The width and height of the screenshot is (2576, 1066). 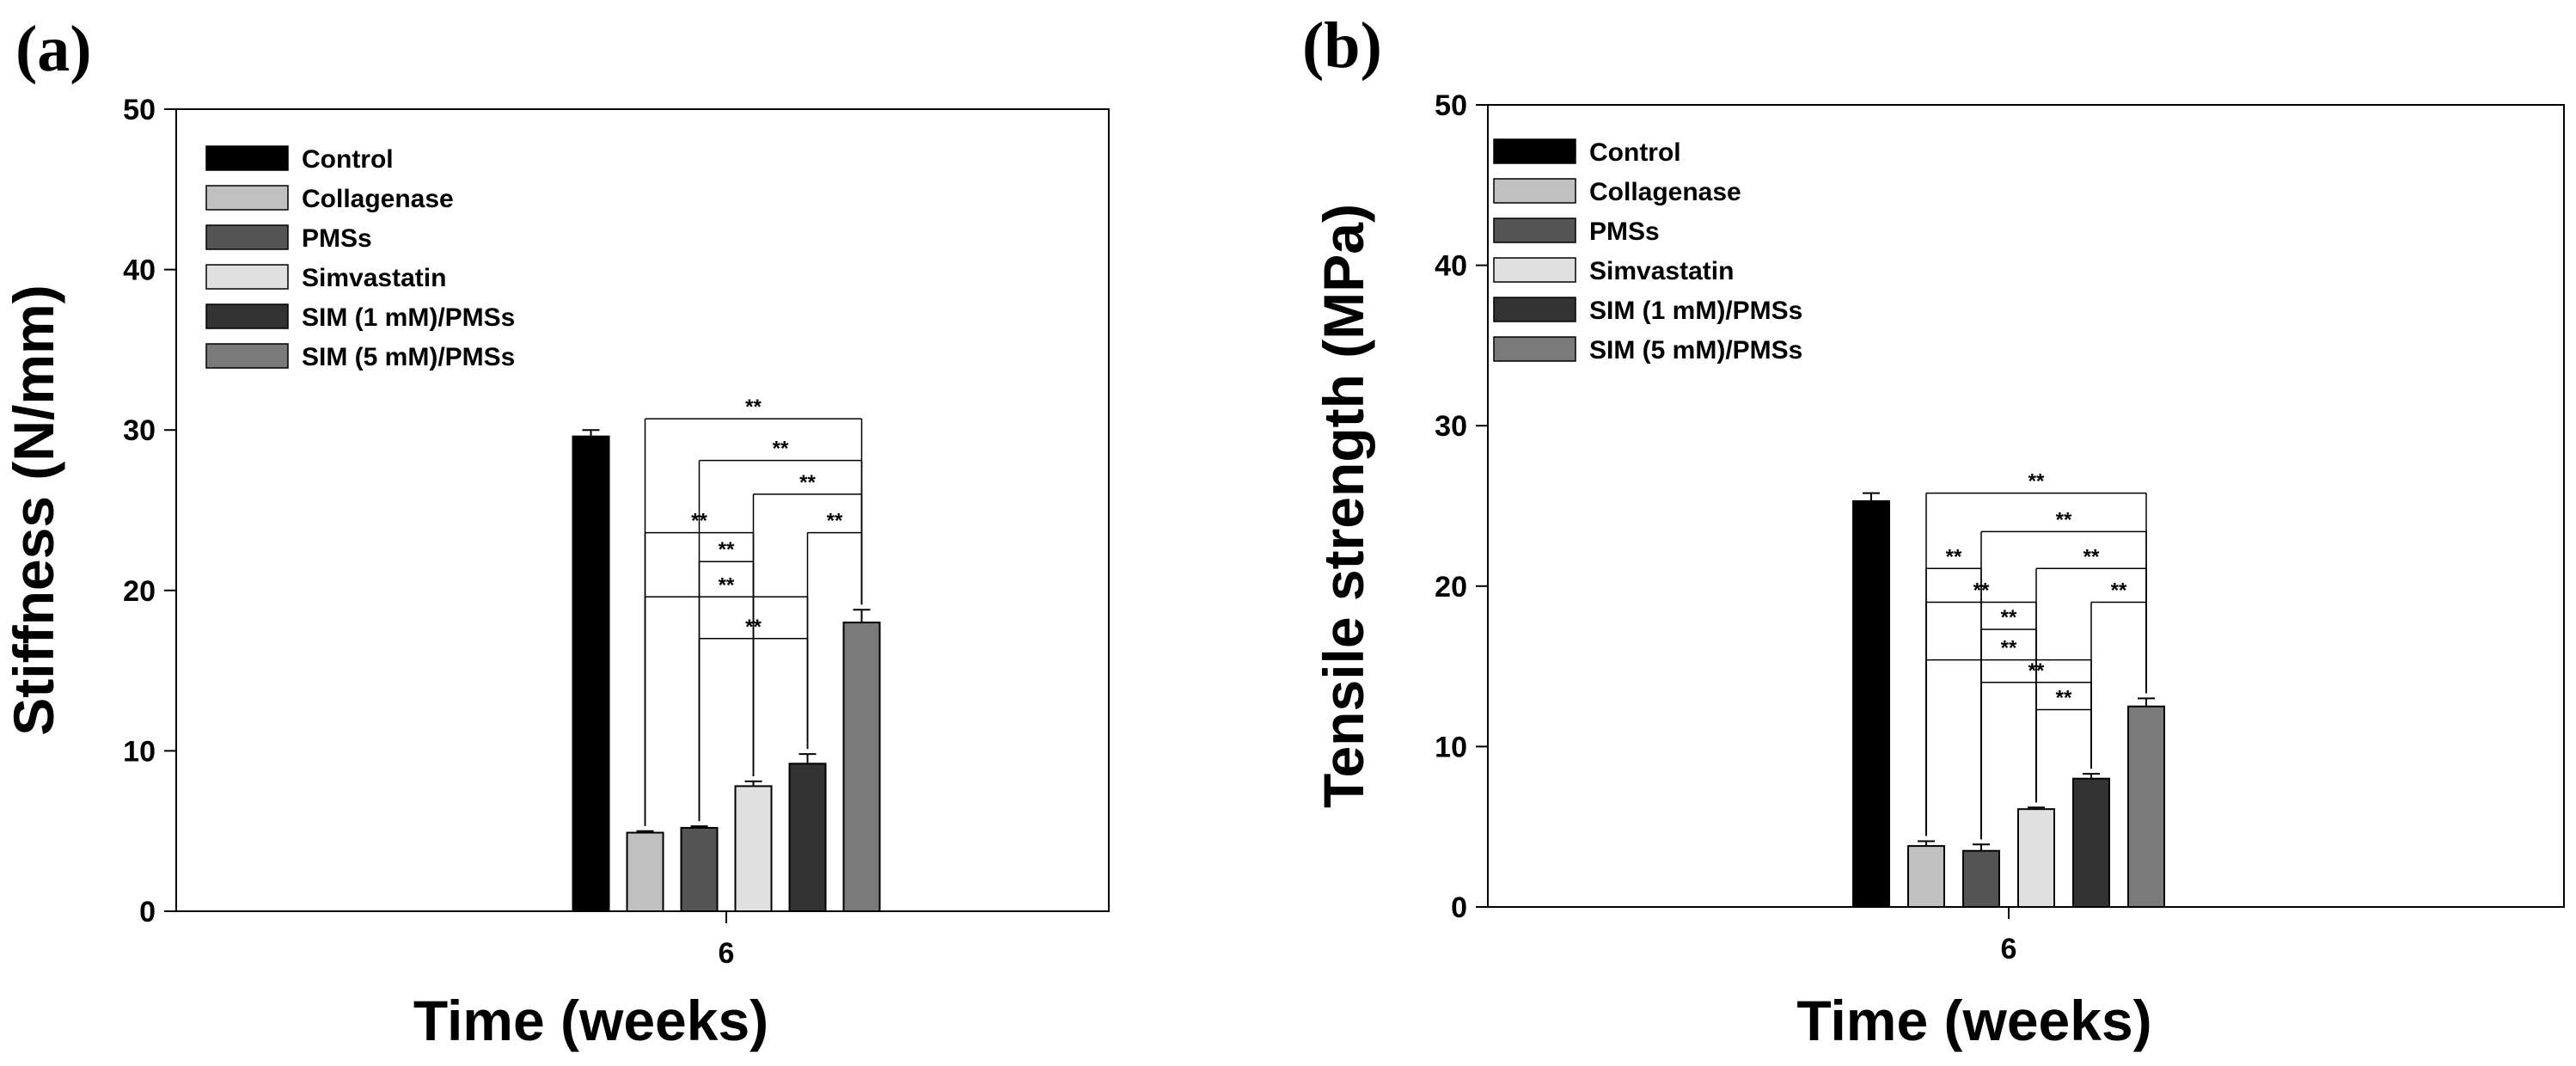 I want to click on y-axis-title: Stiffness (N/mm), so click(x=33, y=510).